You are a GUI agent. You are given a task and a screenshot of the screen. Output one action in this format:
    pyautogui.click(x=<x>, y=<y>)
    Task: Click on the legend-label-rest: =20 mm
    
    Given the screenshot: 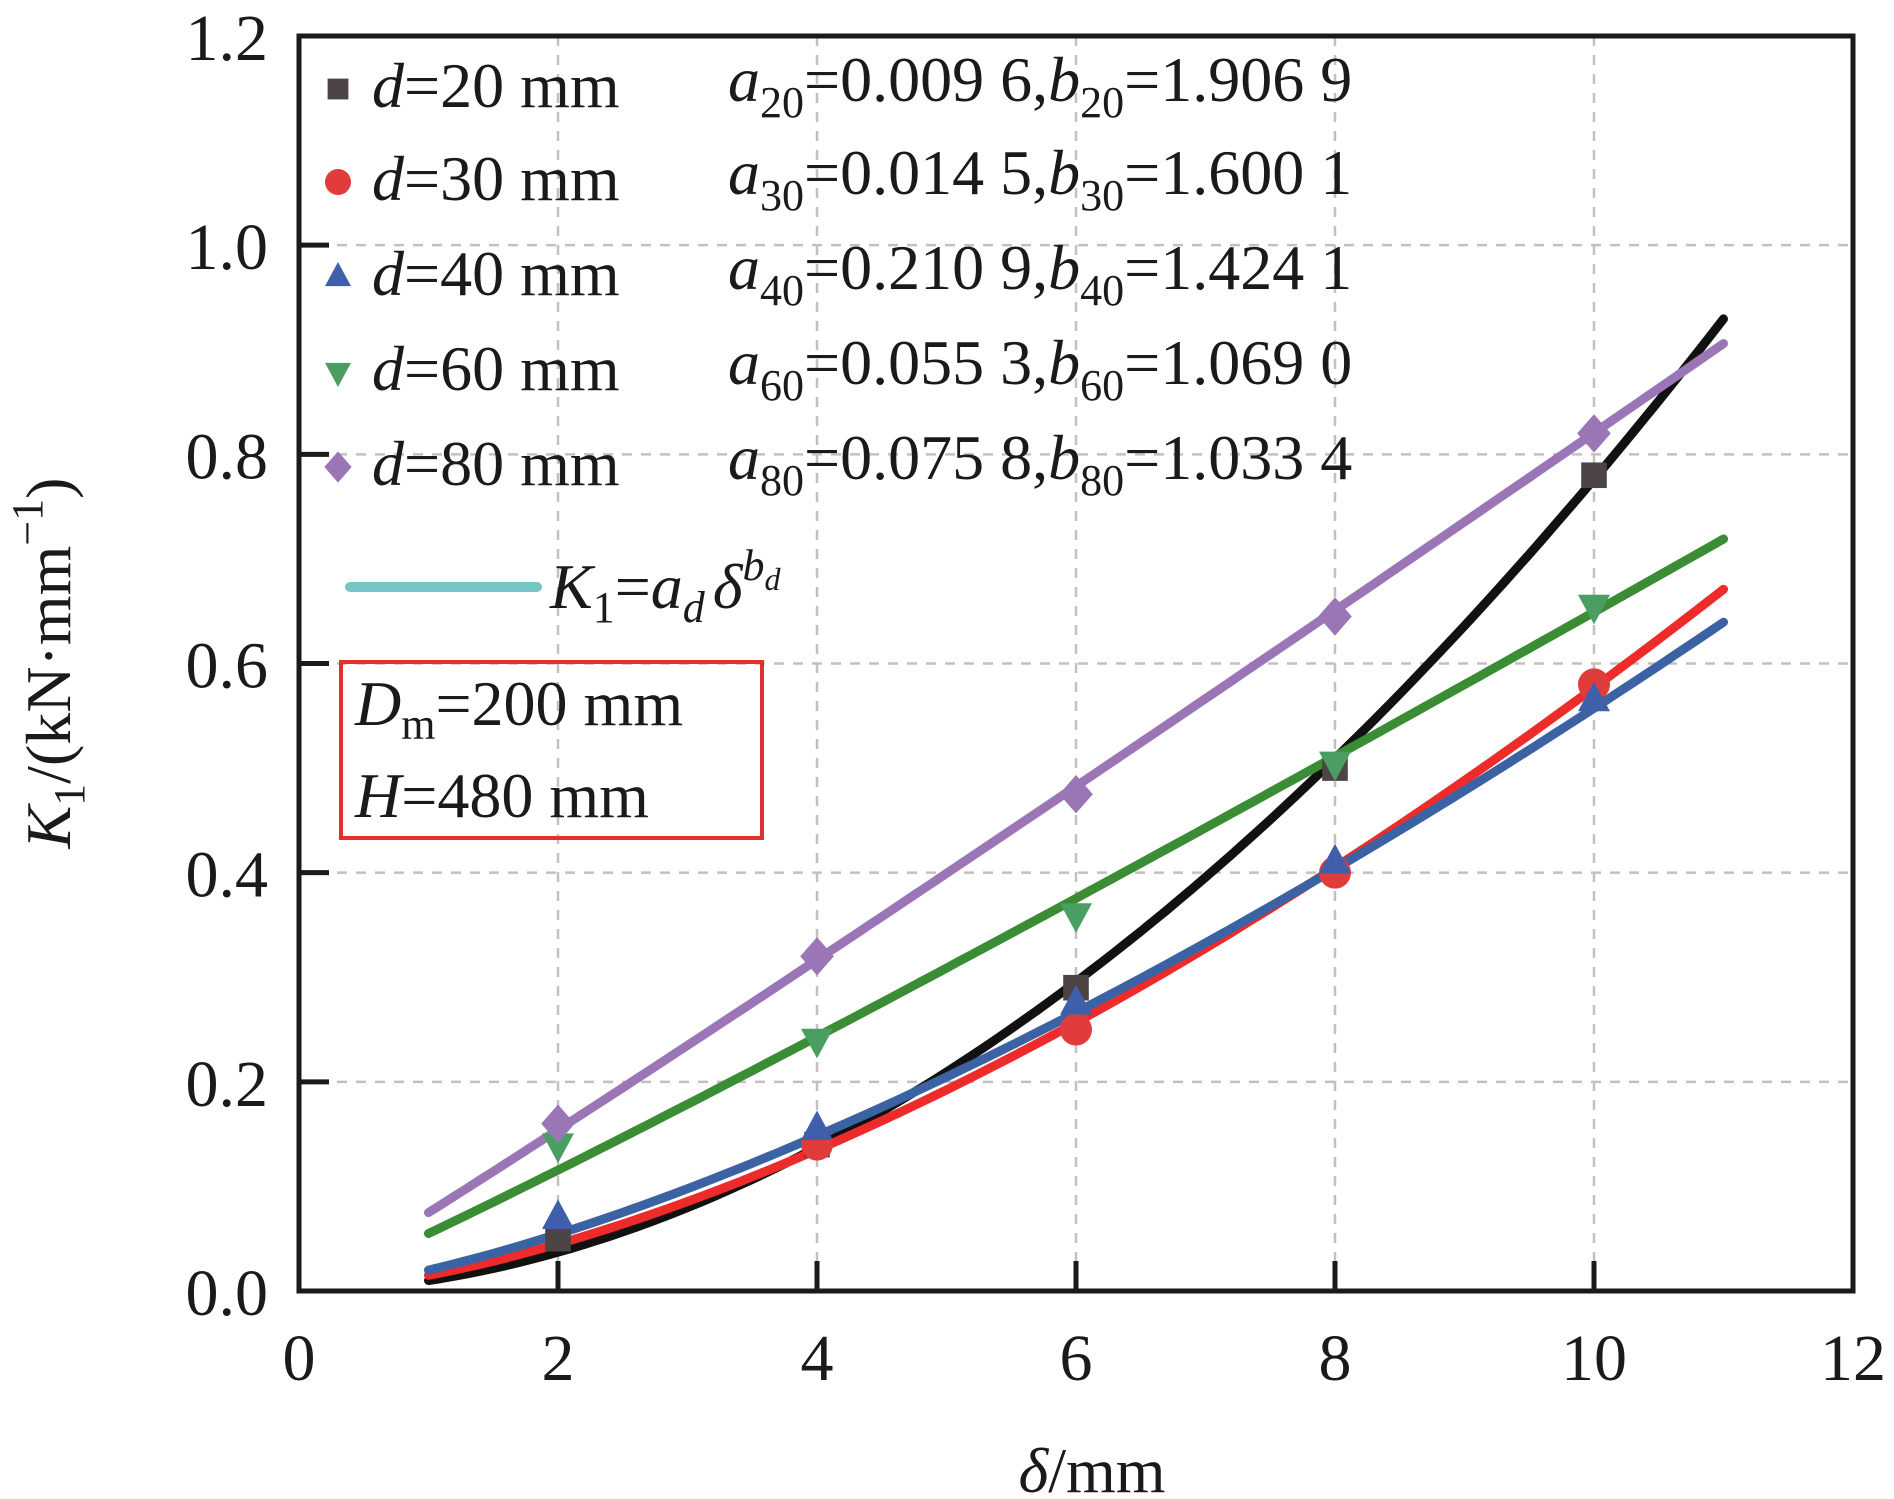 What is the action you would take?
    pyautogui.click(x=512, y=85)
    